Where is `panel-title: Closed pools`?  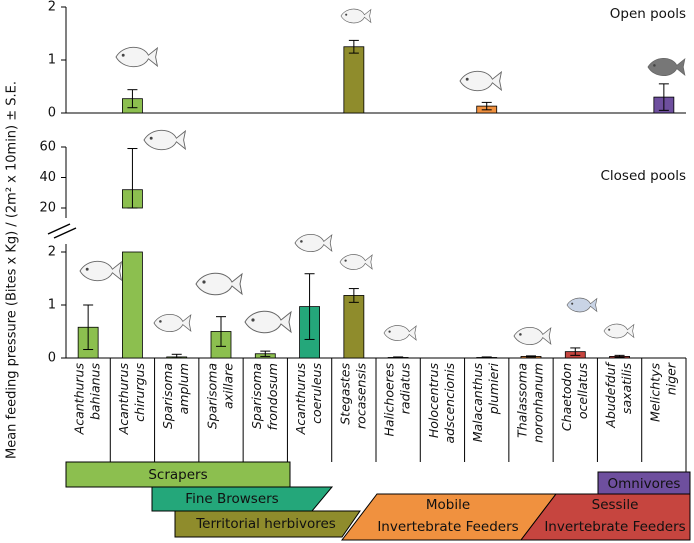 panel-title: Closed pools is located at coordinates (643, 176).